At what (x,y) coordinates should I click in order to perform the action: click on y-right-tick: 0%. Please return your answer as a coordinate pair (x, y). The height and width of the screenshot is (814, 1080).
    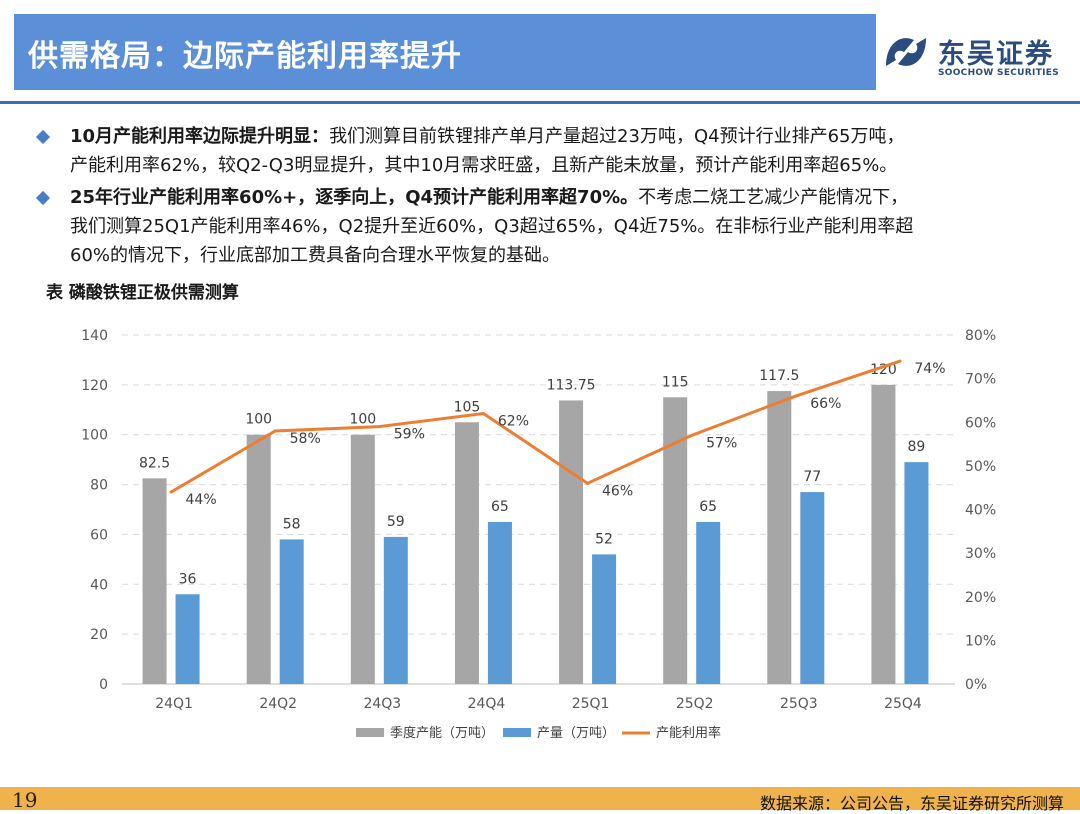
    Looking at the image, I should click on (976, 685).